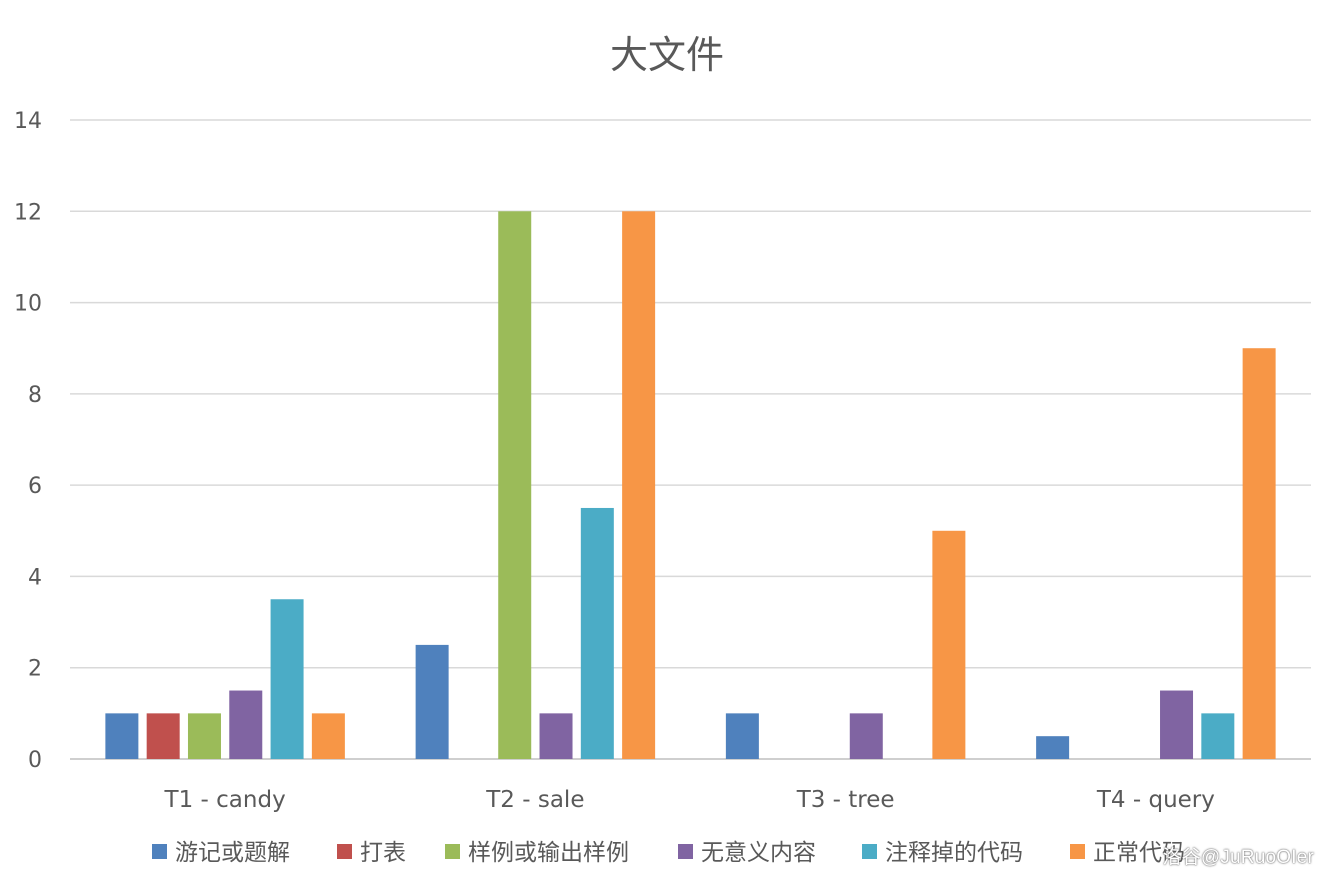 The width and height of the screenshot is (1334, 889). I want to click on x-category-label: T4 - query, so click(1155, 800).